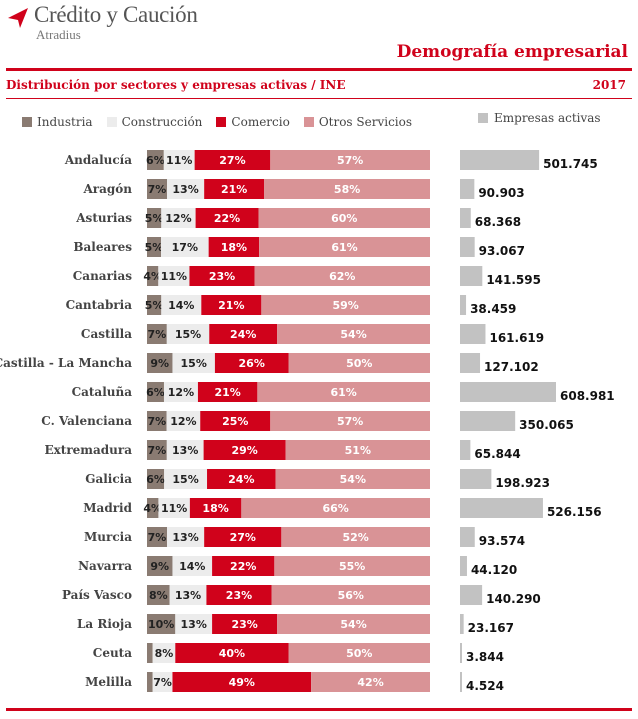  Describe the element at coordinates (235, 421) in the screenshot. I see `bar-data-label: 25%` at that location.